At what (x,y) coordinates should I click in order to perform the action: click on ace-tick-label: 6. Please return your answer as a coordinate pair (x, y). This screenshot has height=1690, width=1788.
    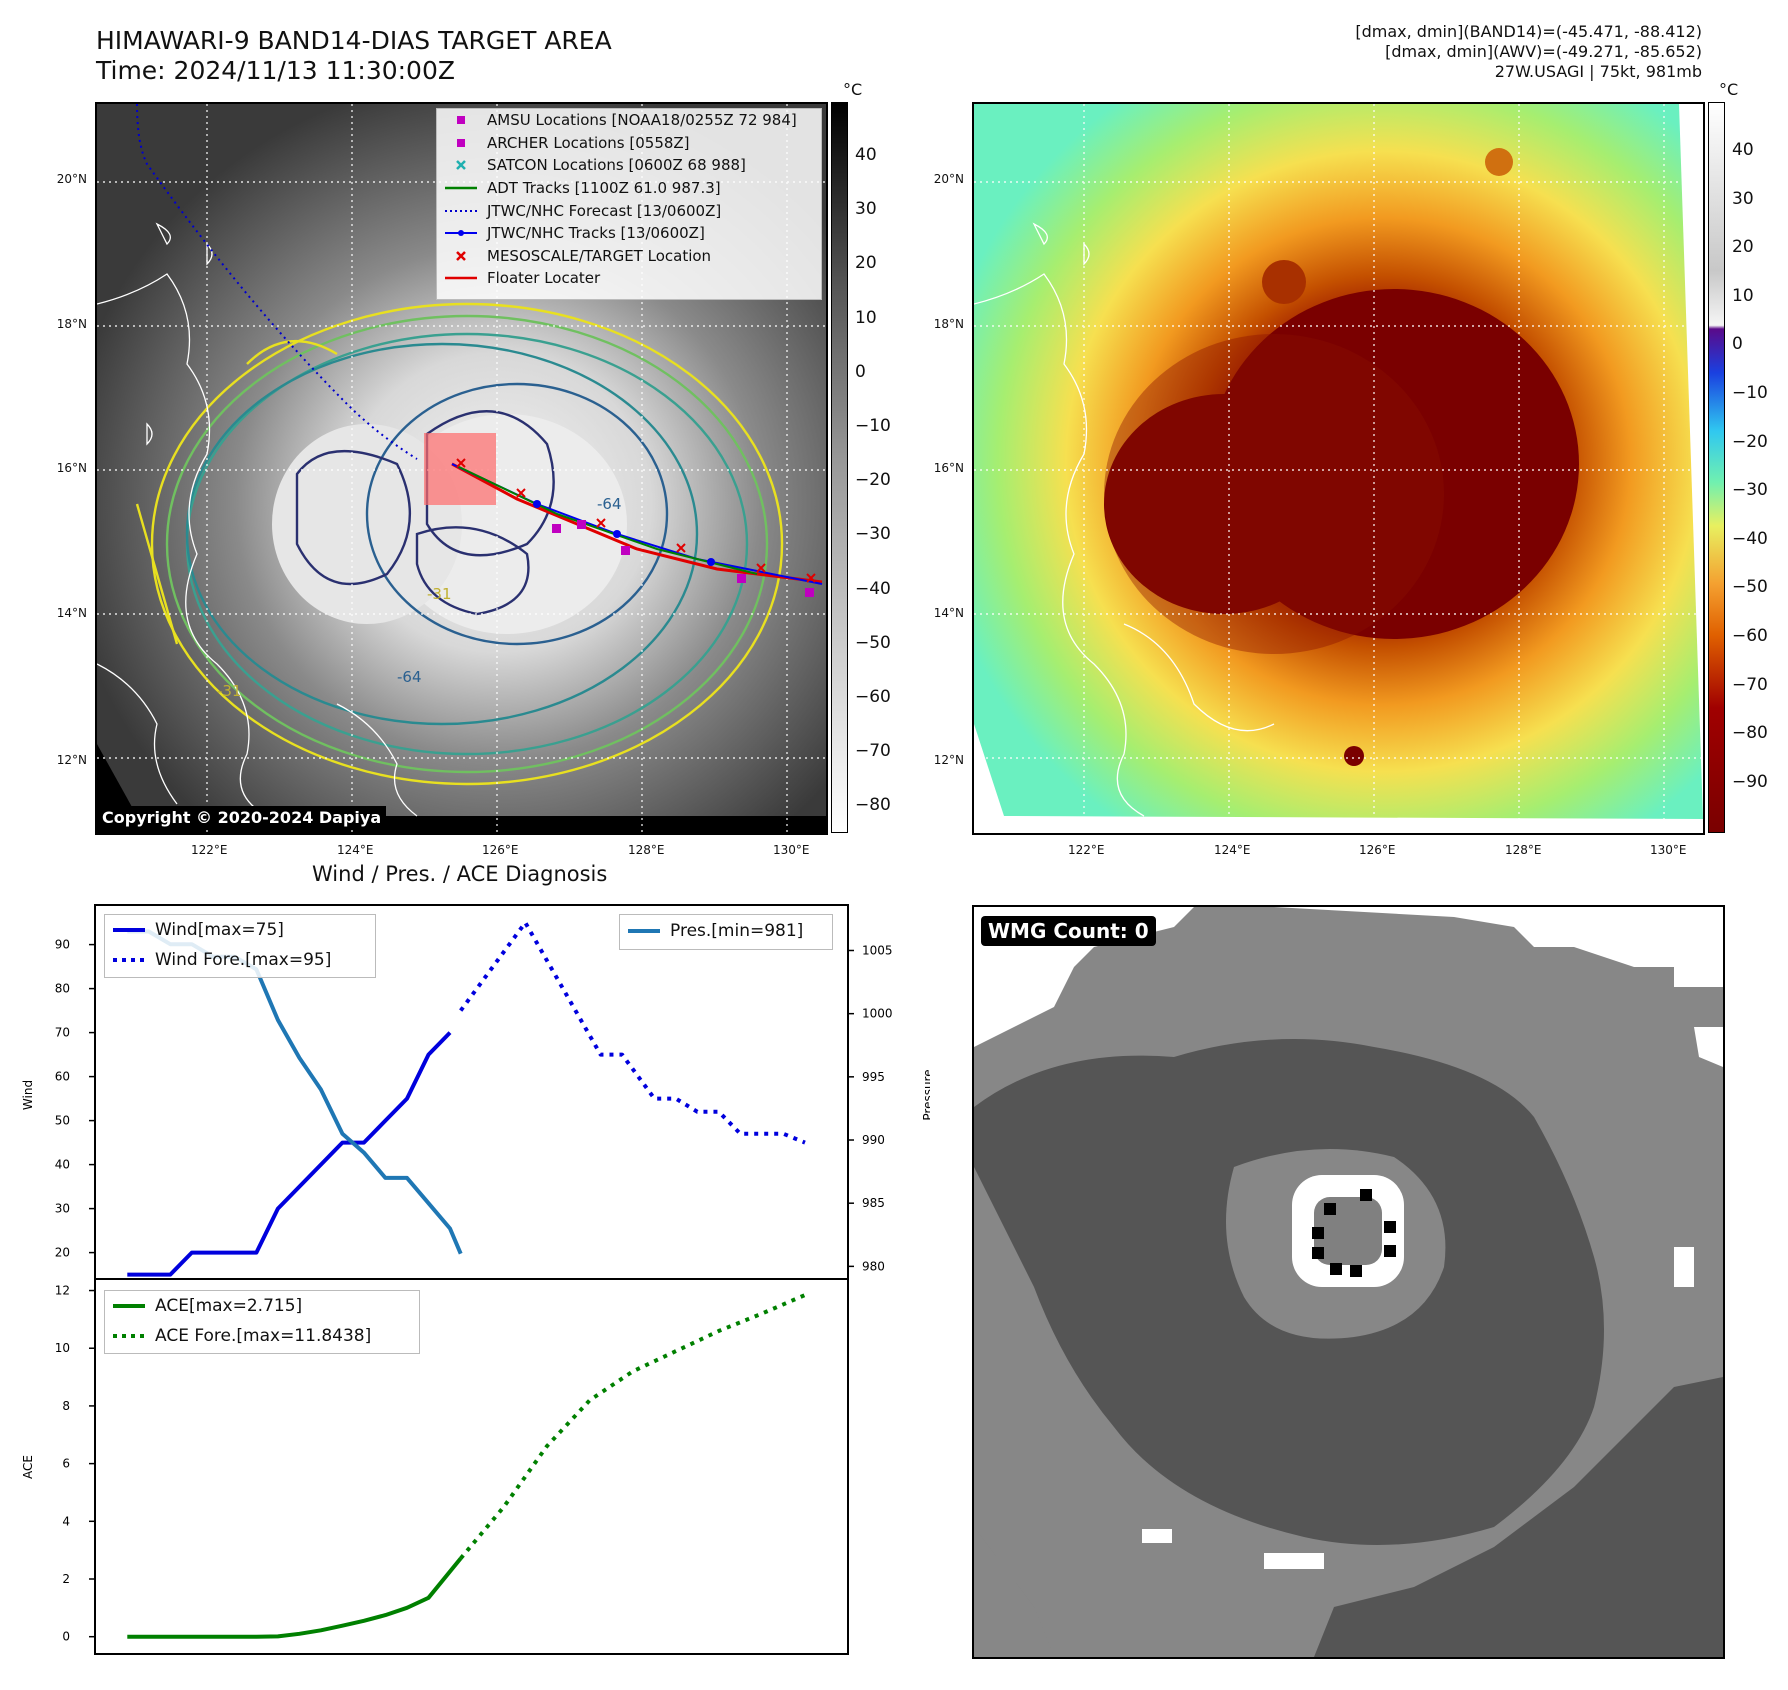
    Looking at the image, I should click on (66, 1464).